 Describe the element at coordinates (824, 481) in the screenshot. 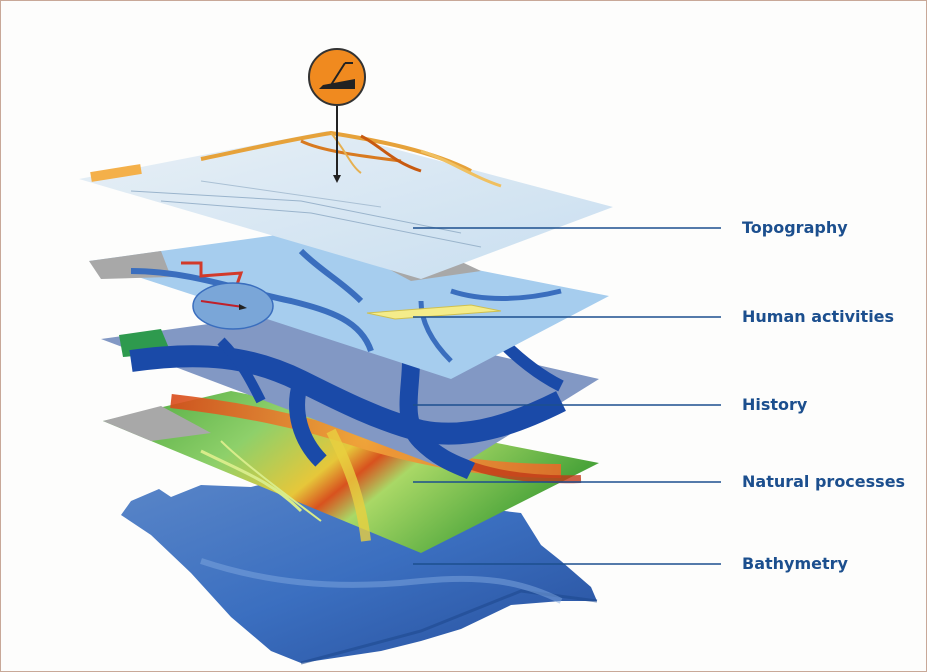

I see `label-natural-processes: Natural processes` at that location.